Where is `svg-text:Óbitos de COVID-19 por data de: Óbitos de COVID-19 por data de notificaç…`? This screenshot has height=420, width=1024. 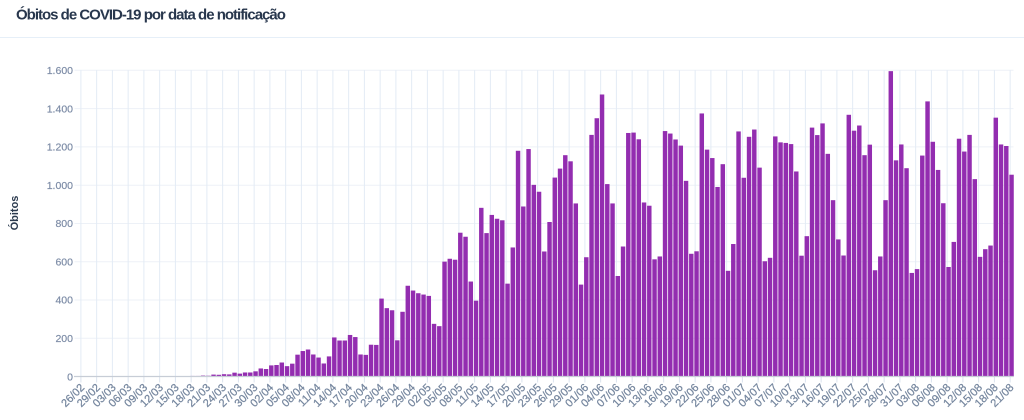
svg-text:Óbitos de COVID-19 por data de: Óbitos de COVID-19 por data de notificaç… is located at coordinates (151, 15).